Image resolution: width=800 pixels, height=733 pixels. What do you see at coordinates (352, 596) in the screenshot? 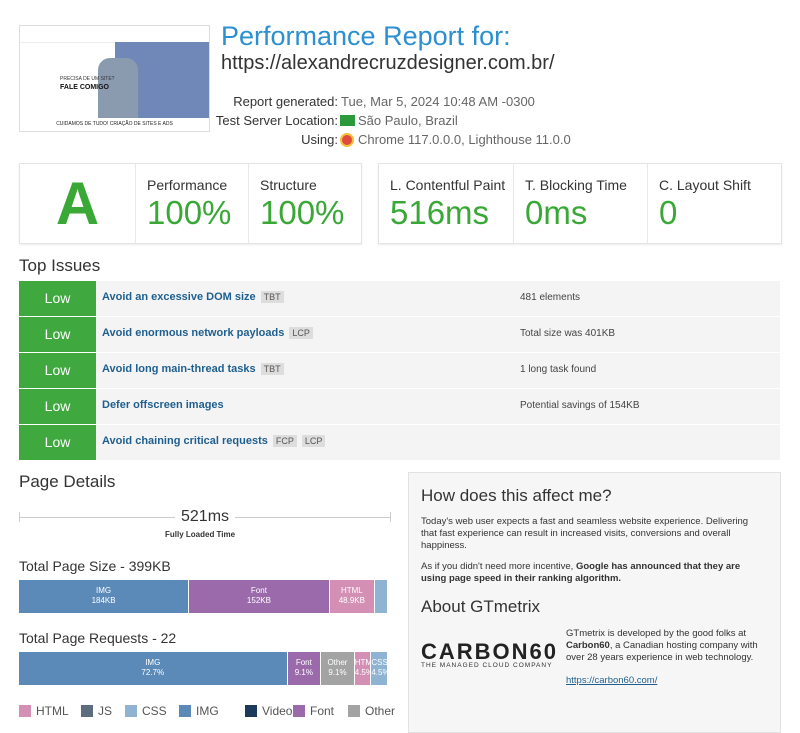
I see `segment: HTML 48.9KB` at bounding box center [352, 596].